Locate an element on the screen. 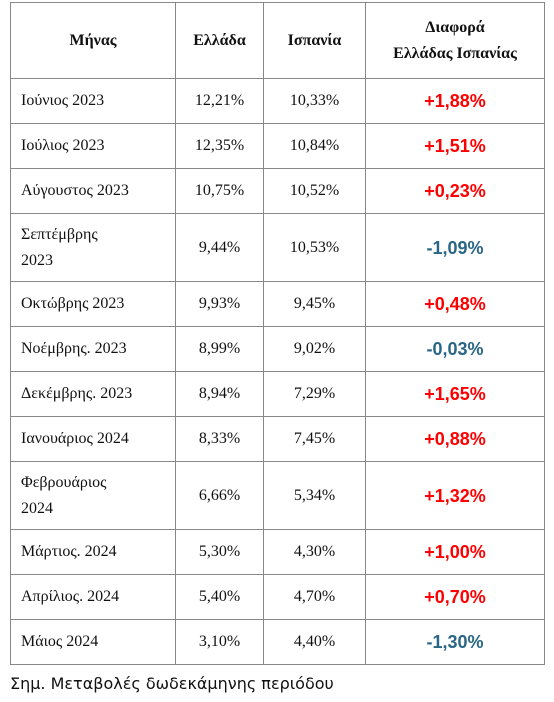  spain-cell: 7,29% is located at coordinates (314, 394).